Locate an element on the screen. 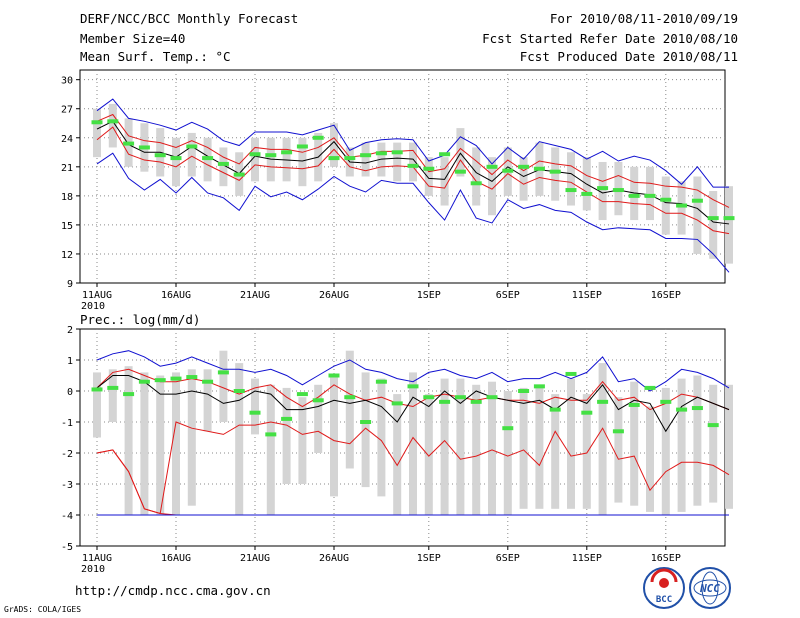 The width and height of the screenshot is (800, 618). spread-upper-line is located at coordinates (413, 160).